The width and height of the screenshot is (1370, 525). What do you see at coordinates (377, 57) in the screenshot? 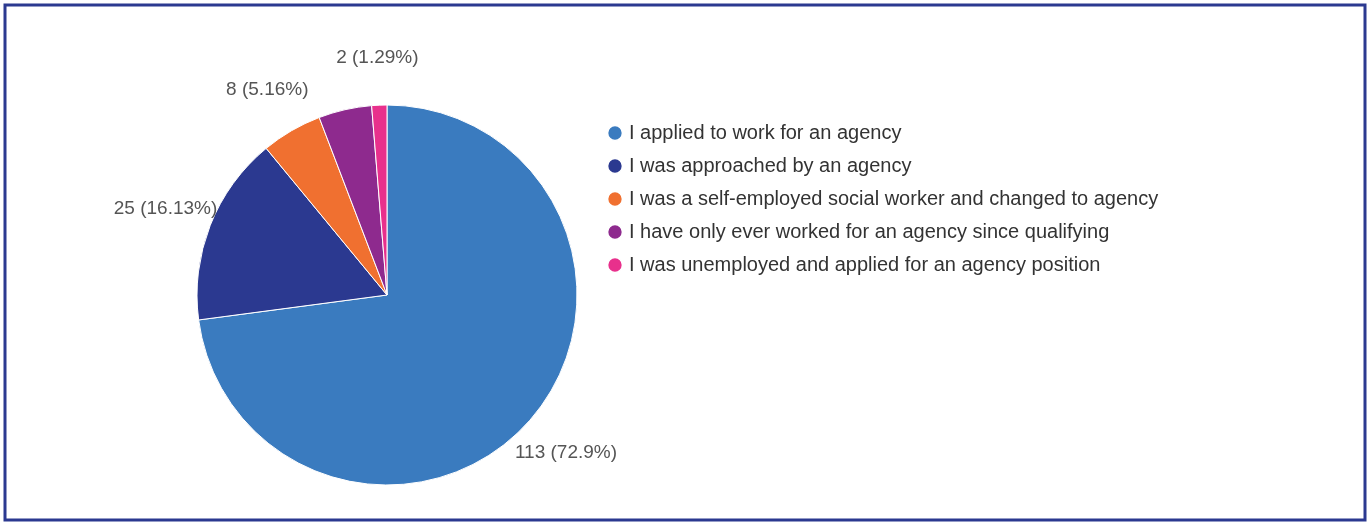
I see `data-label: 2 (1.29%)` at bounding box center [377, 57].